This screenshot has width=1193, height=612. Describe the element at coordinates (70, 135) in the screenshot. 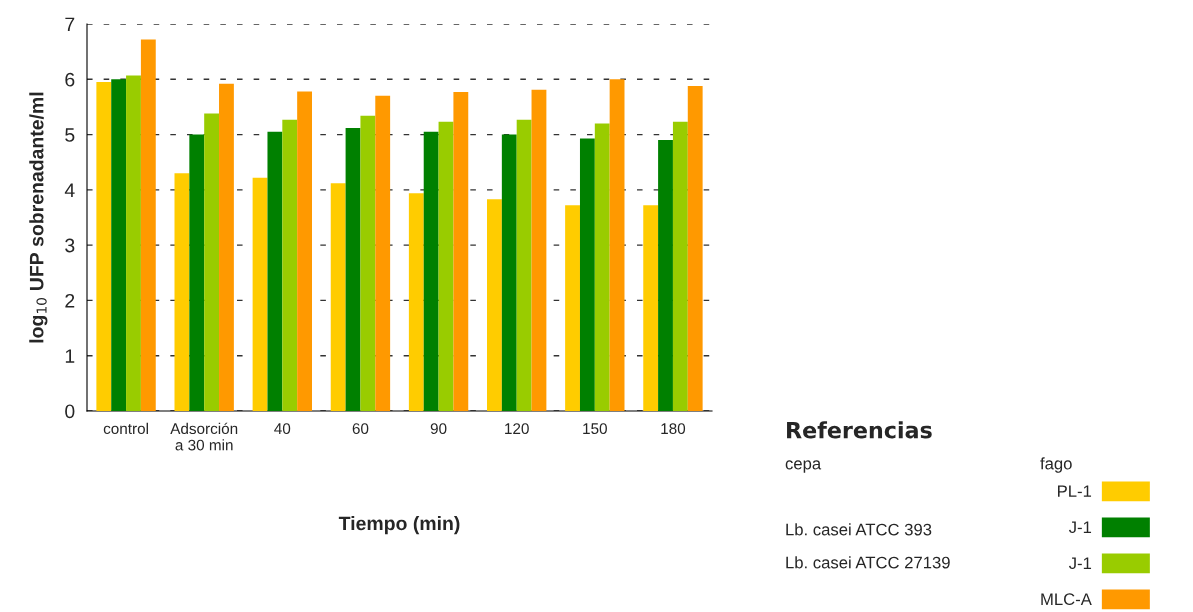

I see `y-tick-label: 5` at that location.